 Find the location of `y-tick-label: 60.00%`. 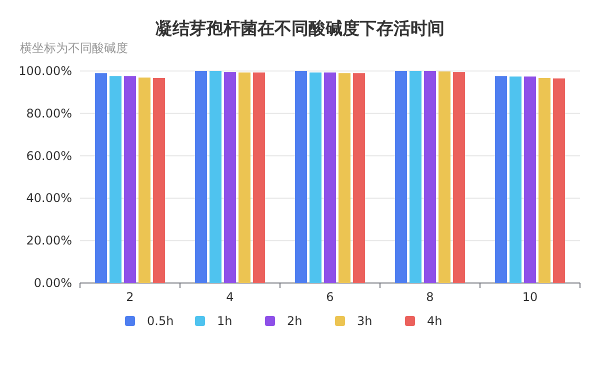

y-tick-label: 60.00% is located at coordinates (49, 155).